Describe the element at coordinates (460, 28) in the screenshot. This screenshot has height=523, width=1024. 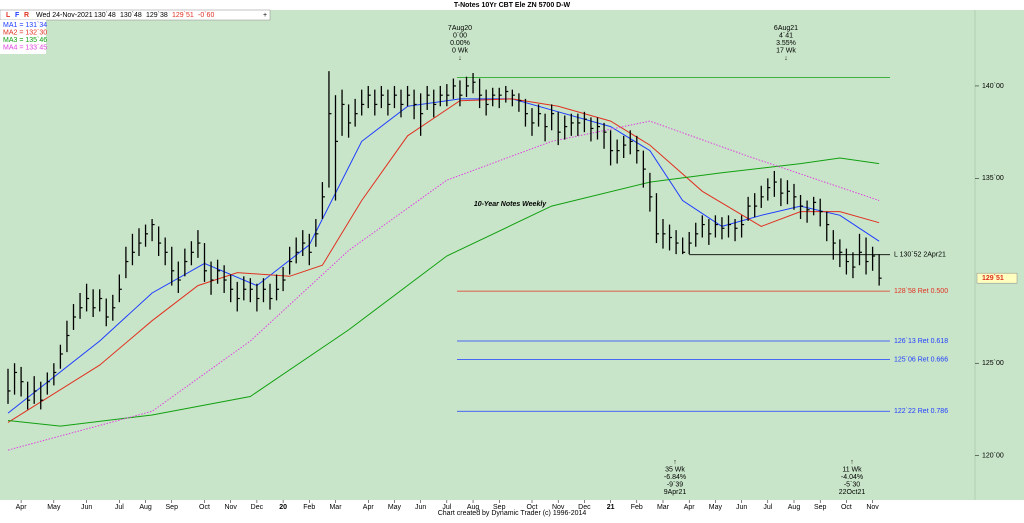
I see `annotation: 7Aug20` at that location.